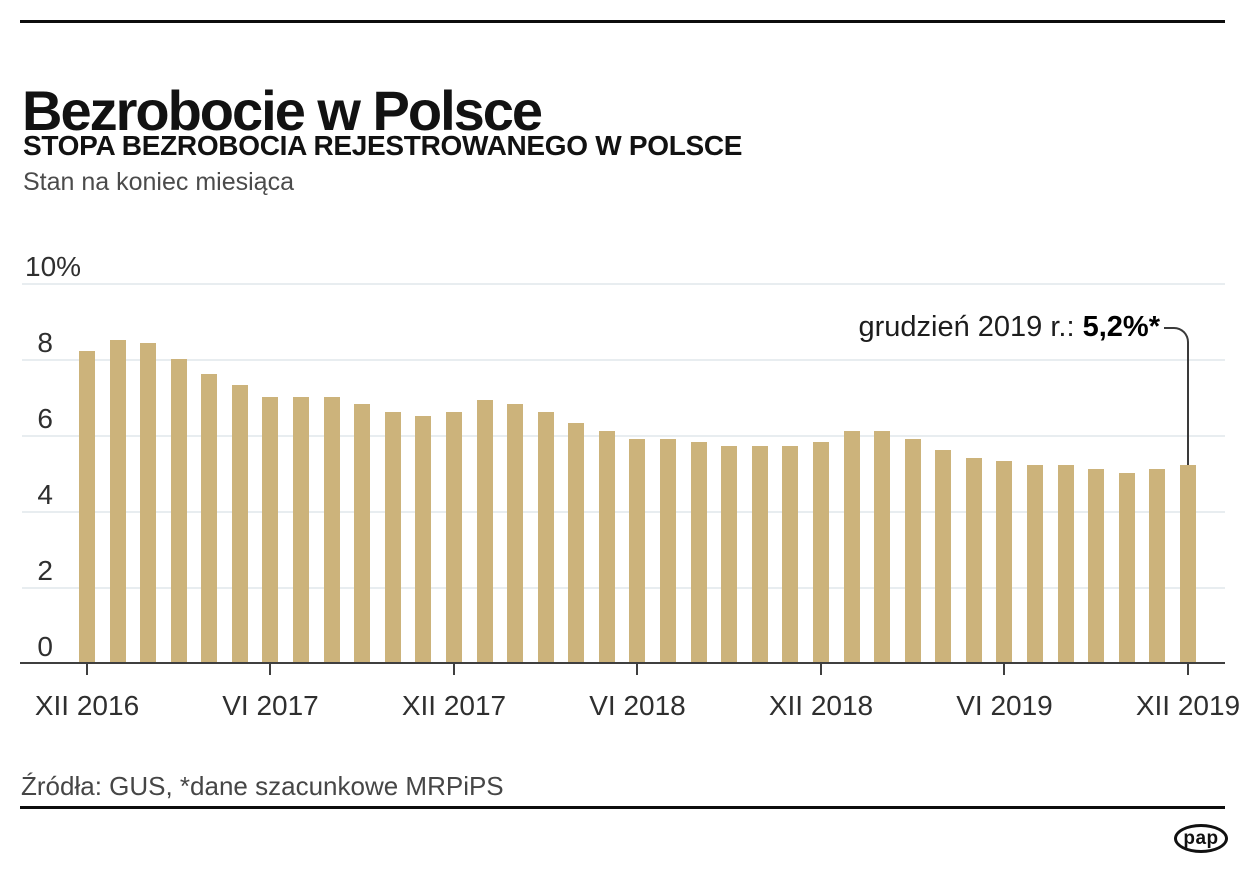 This screenshot has width=1250, height=876. Describe the element at coordinates (970, 327) in the screenshot. I see `annotation-label: grudzień 2019 r.:` at that location.